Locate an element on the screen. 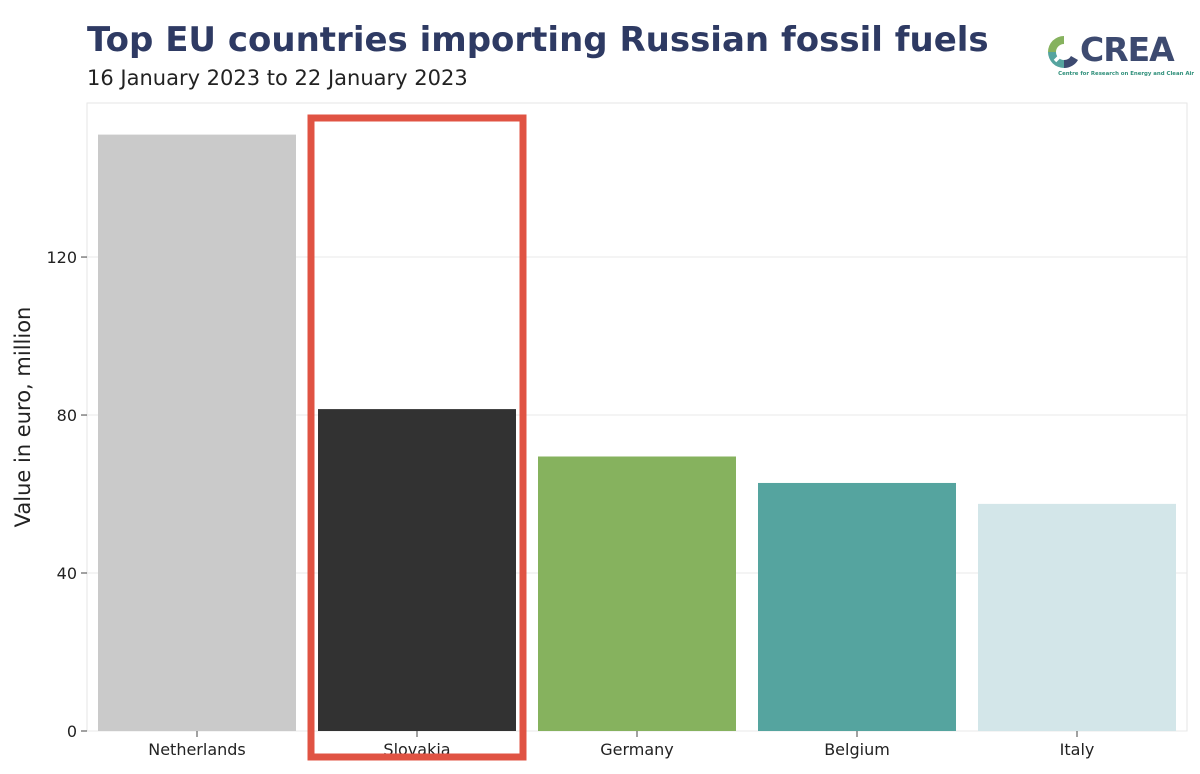 This screenshot has height=774, width=1200. bar-germany is located at coordinates (637, 593).